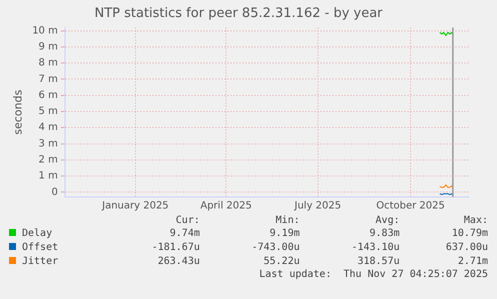  I want to click on text: 9.19m, so click(284, 234).